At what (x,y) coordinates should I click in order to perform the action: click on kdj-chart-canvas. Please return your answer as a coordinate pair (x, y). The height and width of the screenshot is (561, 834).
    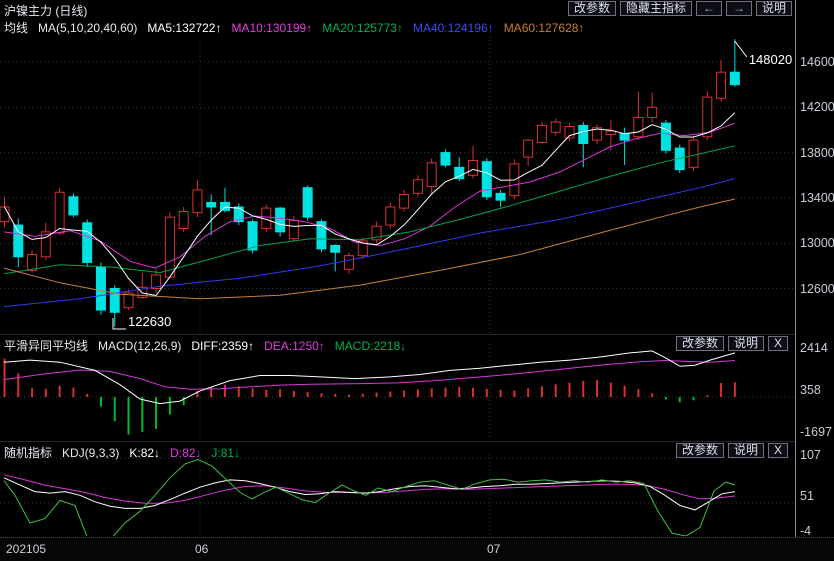
    Looking at the image, I should click on (397, 495).